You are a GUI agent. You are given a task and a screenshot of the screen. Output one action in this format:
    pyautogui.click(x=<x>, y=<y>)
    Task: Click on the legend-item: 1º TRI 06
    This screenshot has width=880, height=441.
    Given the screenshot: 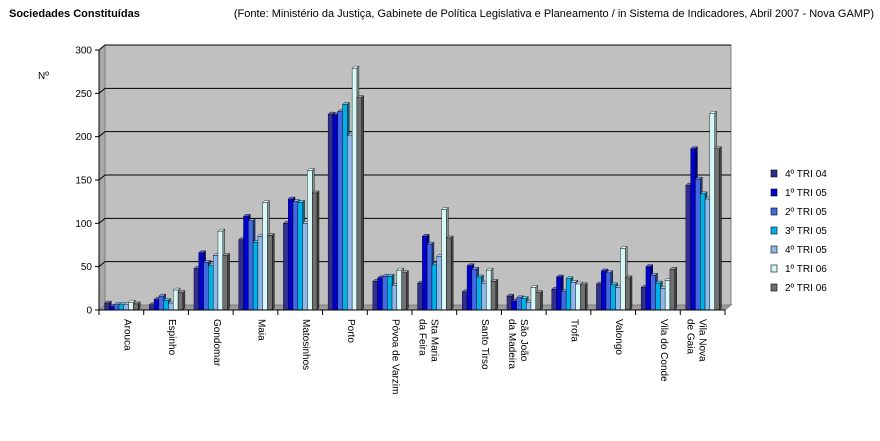 What is the action you would take?
    pyautogui.click(x=798, y=269)
    